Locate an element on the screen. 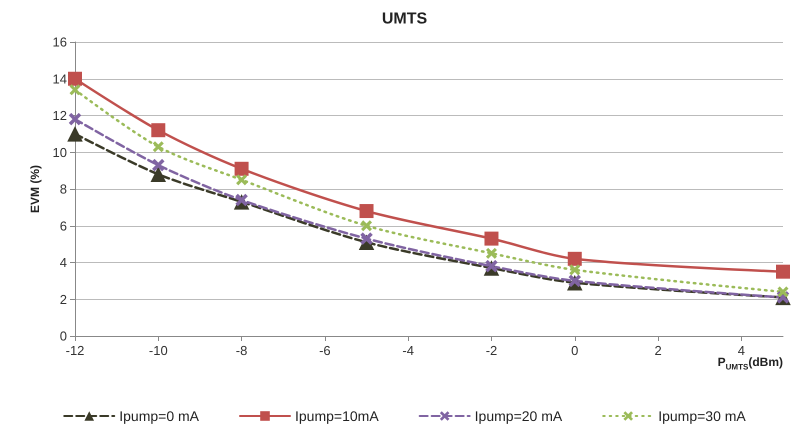 Image resolution: width=809 pixels, height=432 pixels. x-tick-label: 4 is located at coordinates (741, 350).